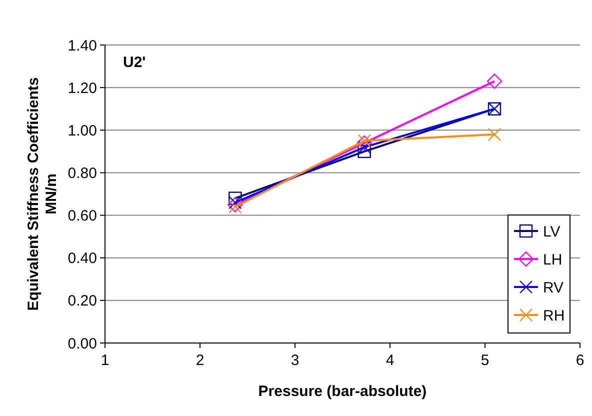 This screenshot has width=592, height=416. What do you see at coordinates (82, 216) in the screenshot?
I see `y-tick-label: 0.60` at bounding box center [82, 216].